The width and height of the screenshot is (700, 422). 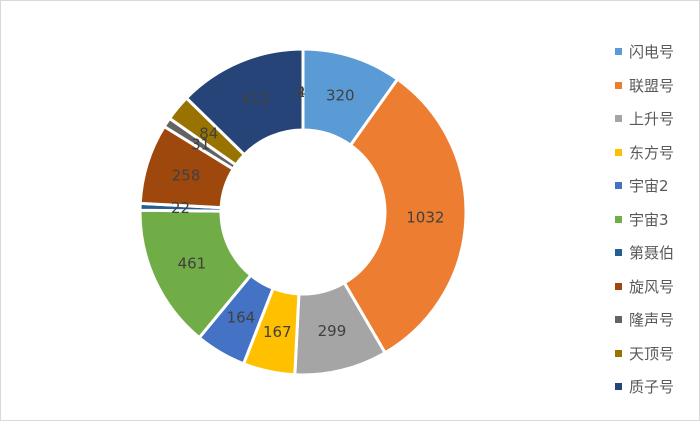 What do you see at coordinates (332, 331) in the screenshot?
I see `data-label-3: 299` at bounding box center [332, 331].